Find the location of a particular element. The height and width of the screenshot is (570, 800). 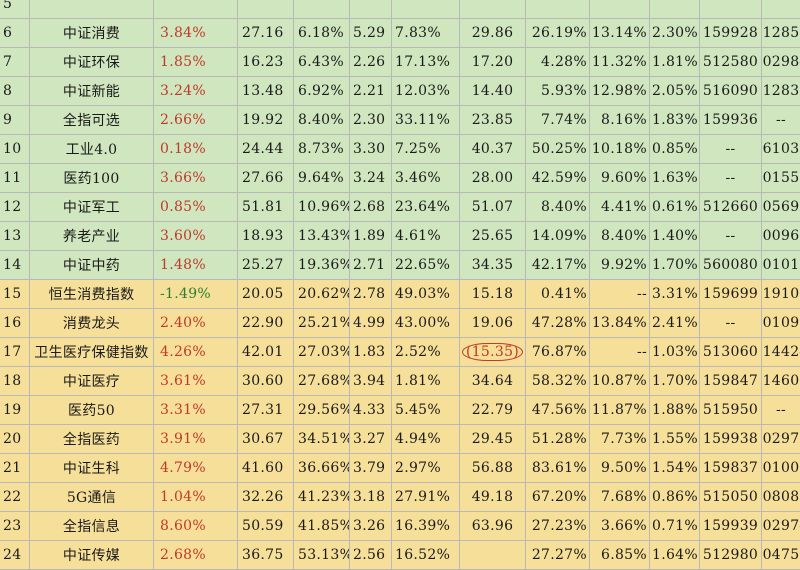

cell-daily-change: 3.60% is located at coordinates (196, 236).